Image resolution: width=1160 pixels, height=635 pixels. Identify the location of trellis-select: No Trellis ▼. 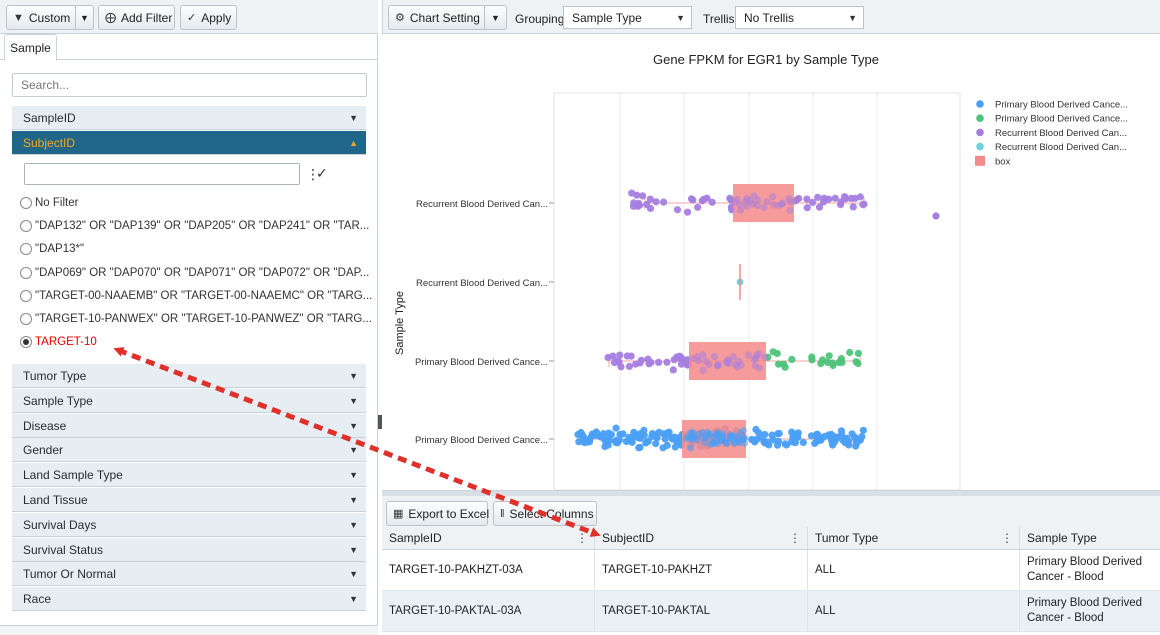
(799, 17).